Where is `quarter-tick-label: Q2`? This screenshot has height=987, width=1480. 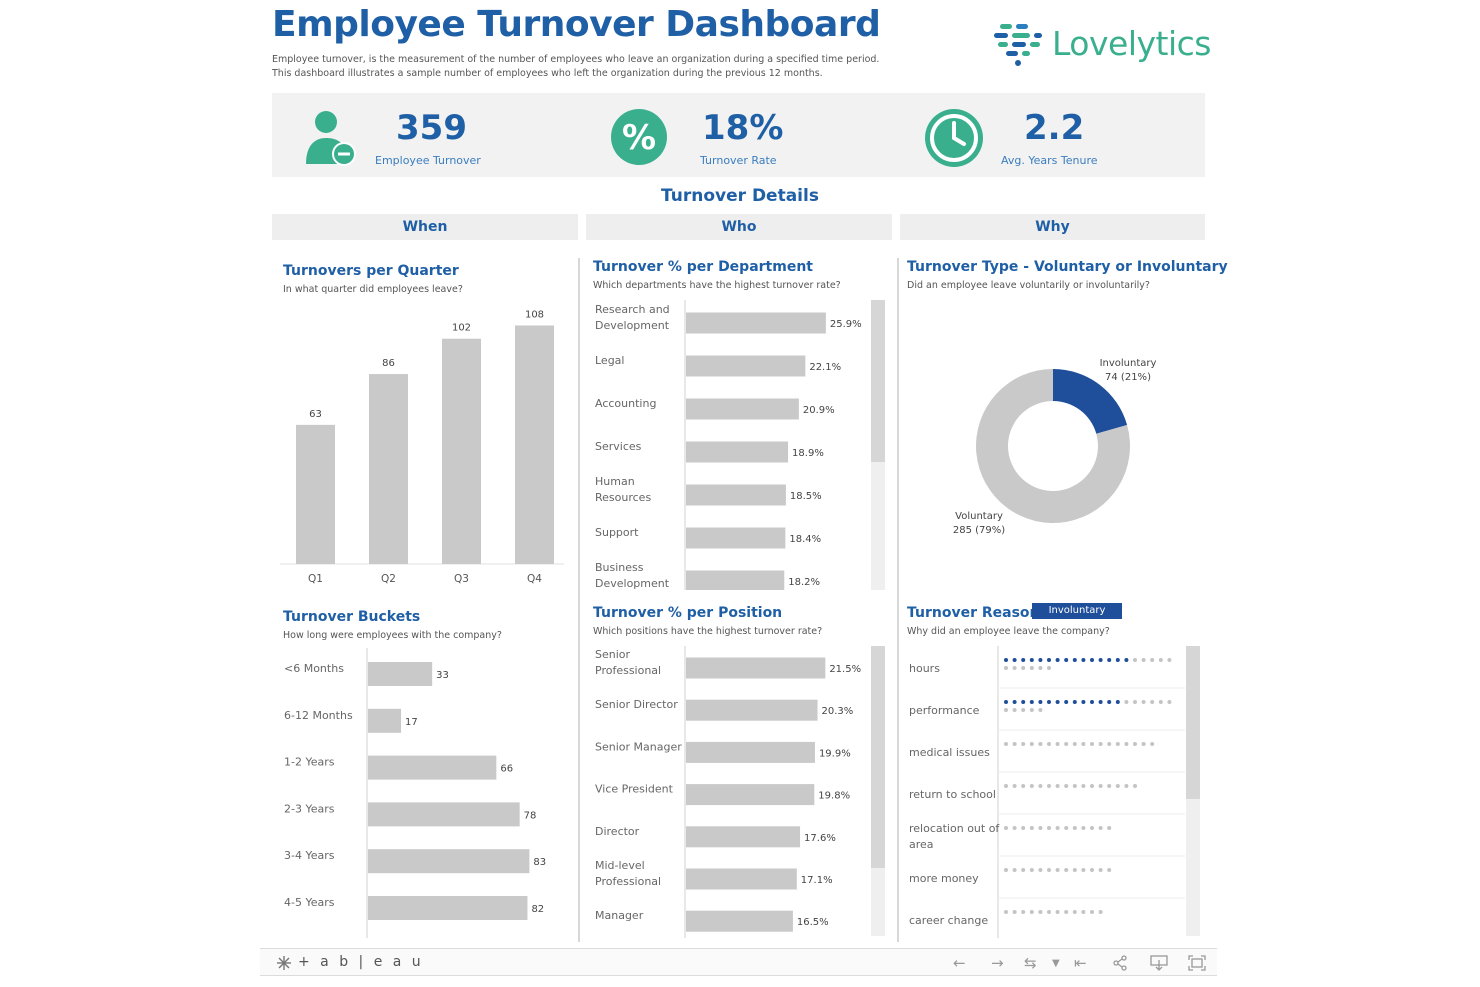
quarter-tick-label: Q2 is located at coordinates (388, 579).